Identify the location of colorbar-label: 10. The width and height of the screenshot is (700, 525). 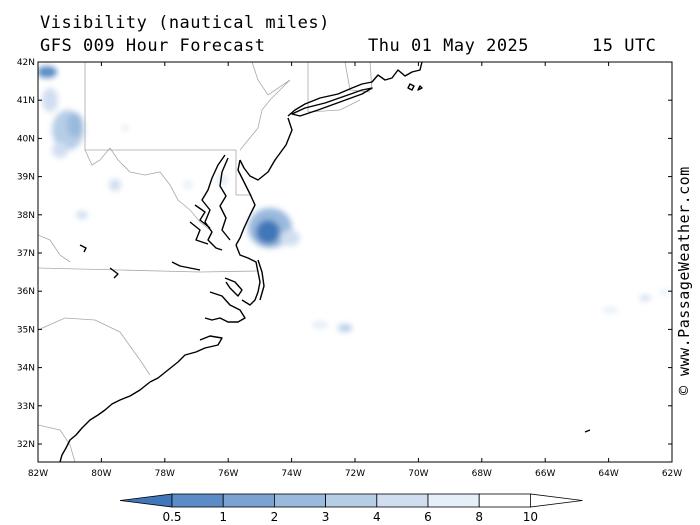
(530, 517).